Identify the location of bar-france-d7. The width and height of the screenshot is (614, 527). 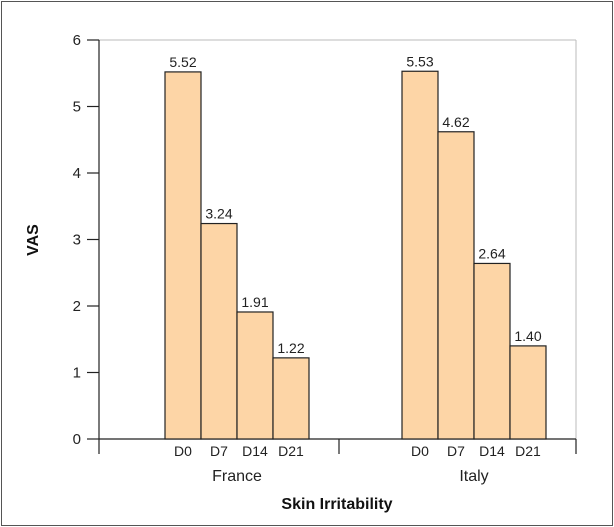
(219, 331).